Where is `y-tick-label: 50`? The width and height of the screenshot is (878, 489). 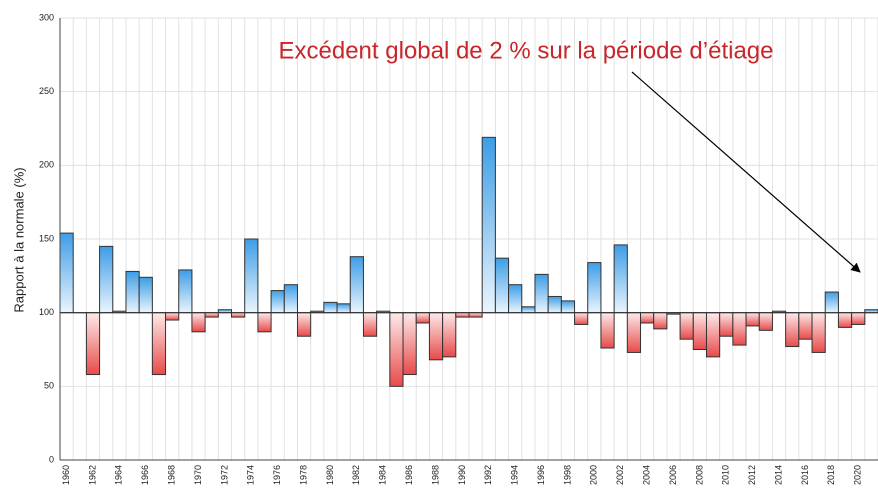
y-tick-label: 50 is located at coordinates (49, 386).